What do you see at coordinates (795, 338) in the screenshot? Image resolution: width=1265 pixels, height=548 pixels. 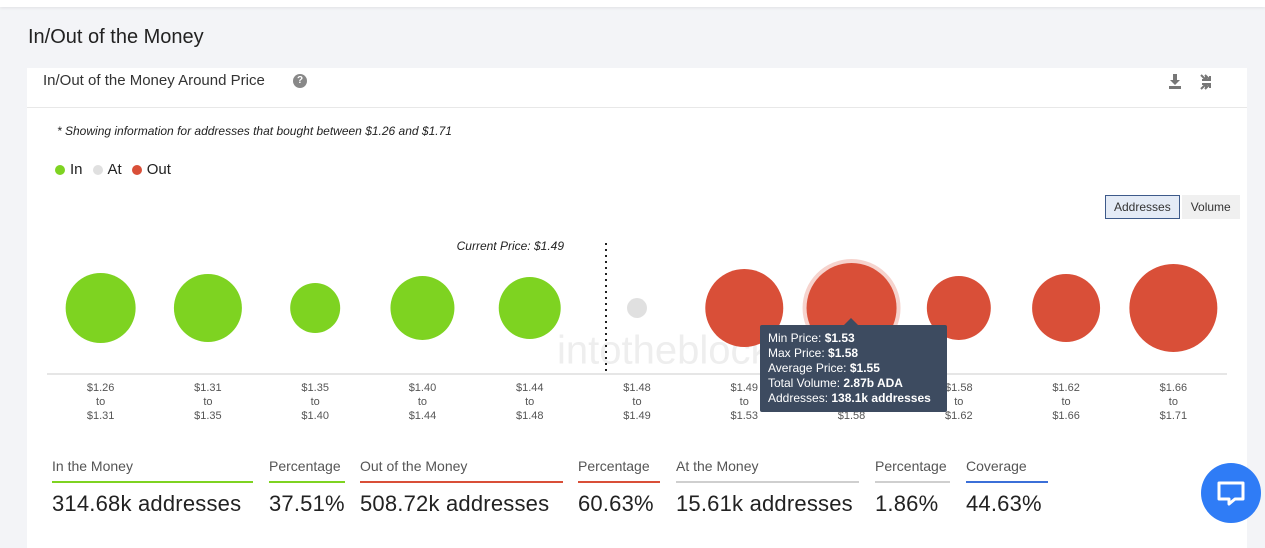 I see `tooltip-label: Min Price:` at bounding box center [795, 338].